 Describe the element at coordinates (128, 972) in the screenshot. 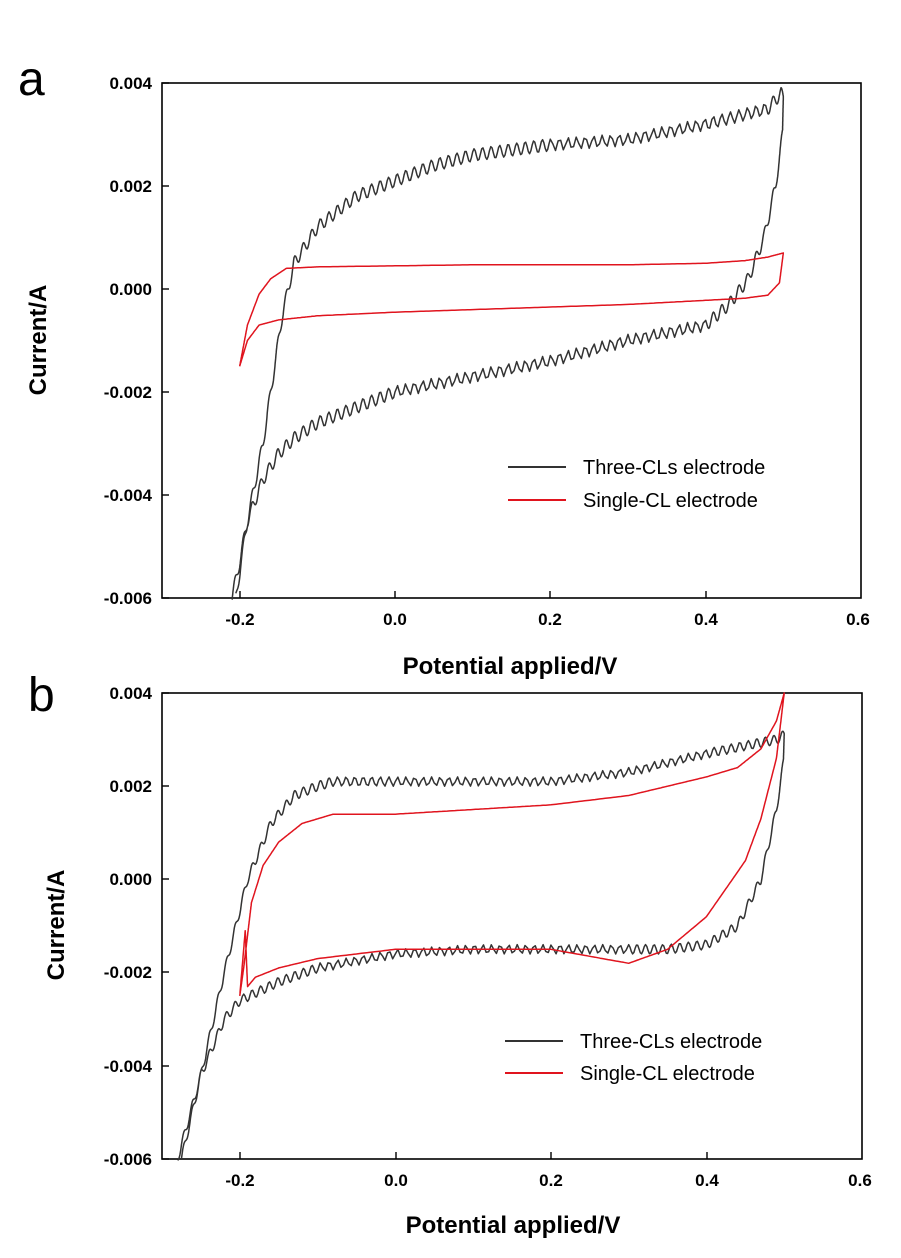

I see `panel-b-ytick-label: -0.002` at that location.